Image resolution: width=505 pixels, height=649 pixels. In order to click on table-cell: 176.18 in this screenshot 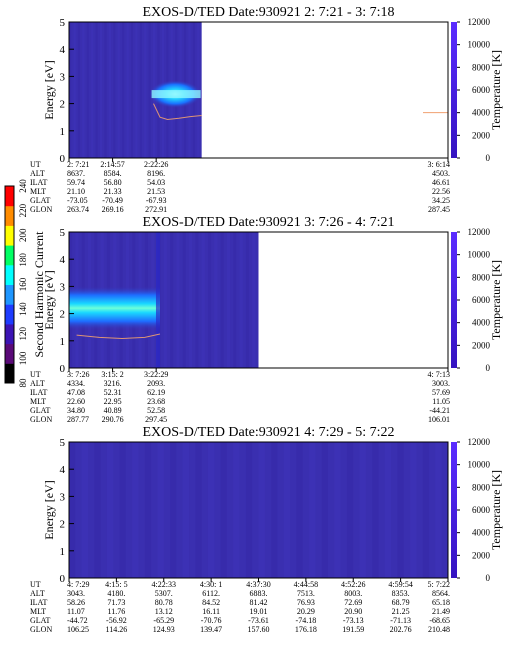, I will do `click(306, 629)`.